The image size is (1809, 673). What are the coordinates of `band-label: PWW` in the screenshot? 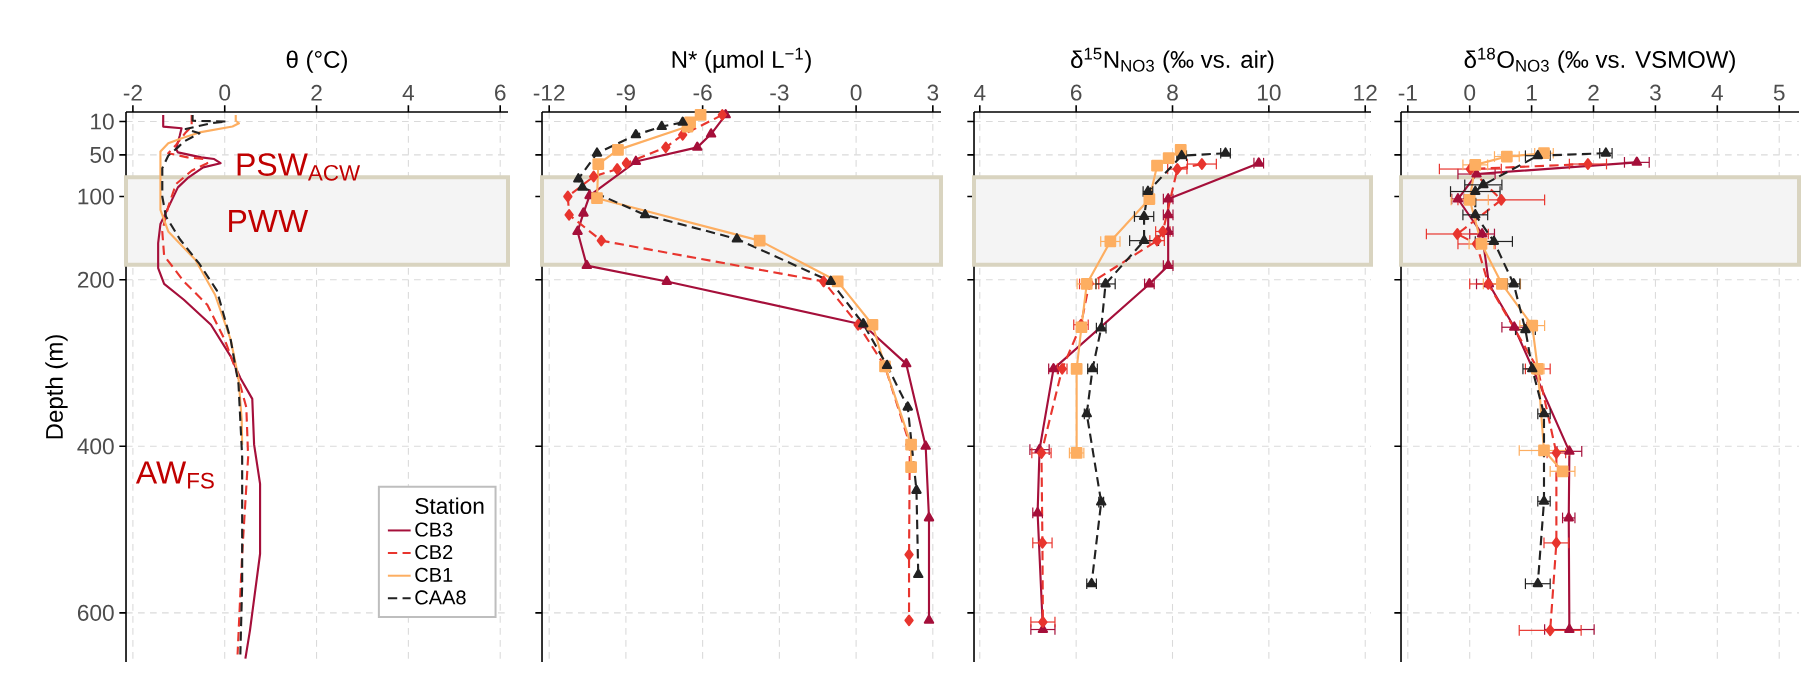 It's located at (269, 221).